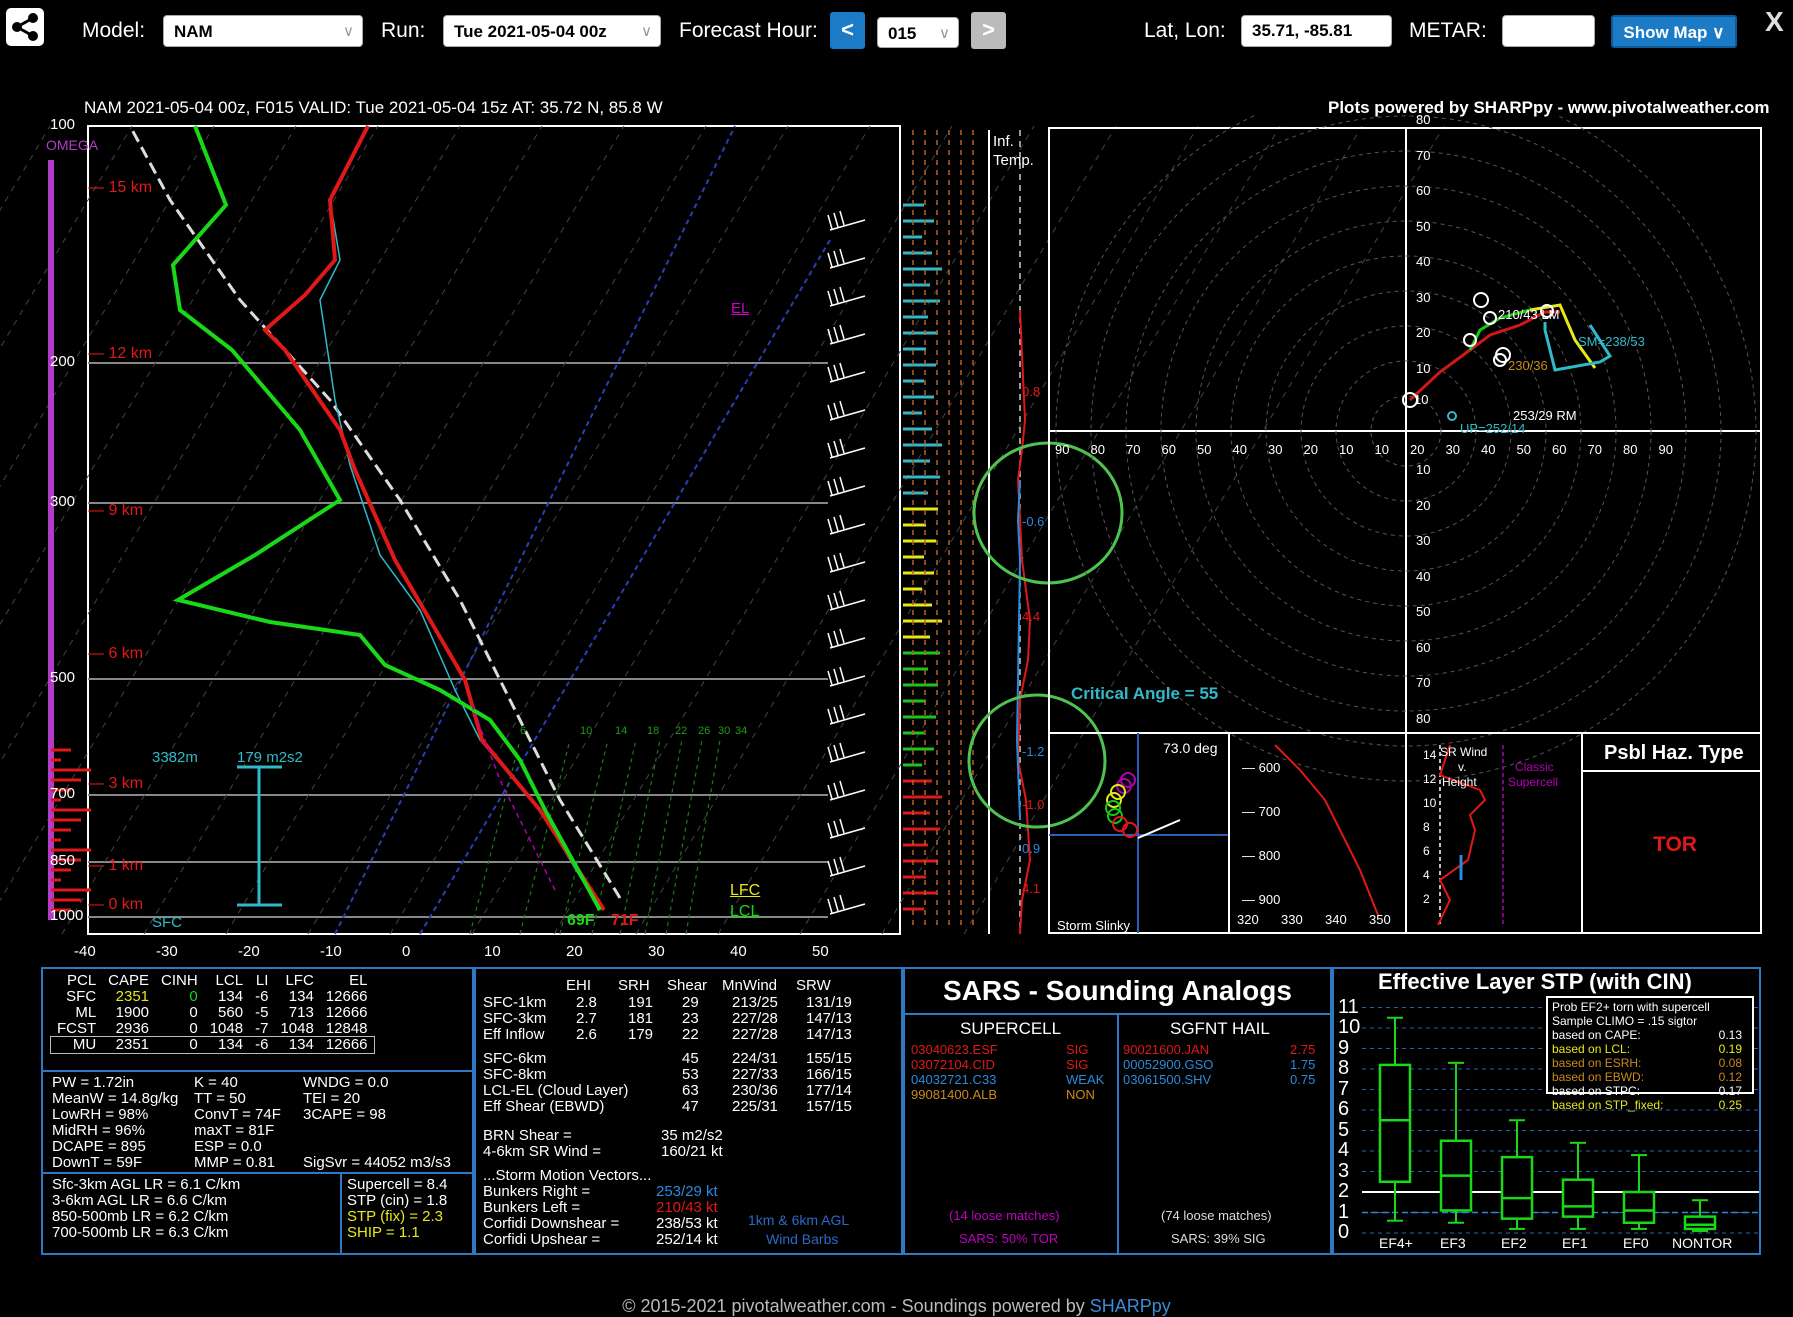  What do you see at coordinates (552, 31) in the screenshot?
I see `run-select: Tue 2021-05-04 00z ∨` at bounding box center [552, 31].